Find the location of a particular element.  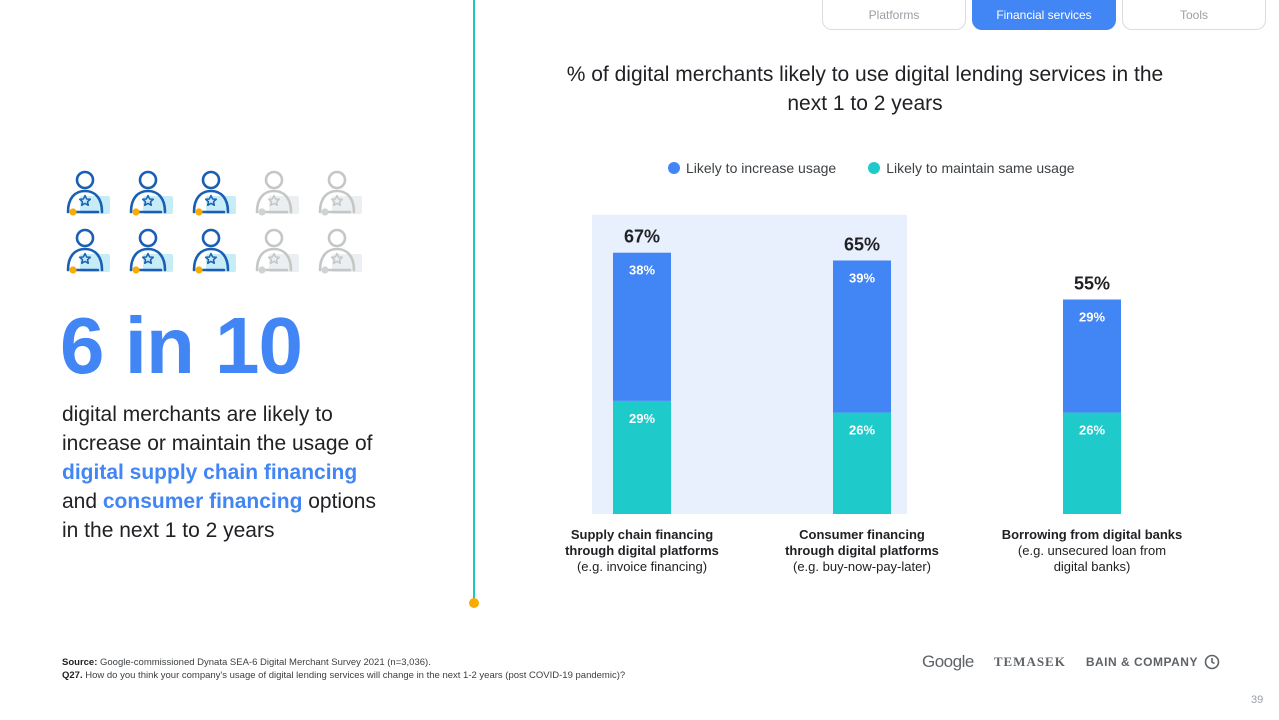

category-label: digital banks) is located at coordinates (1092, 566).